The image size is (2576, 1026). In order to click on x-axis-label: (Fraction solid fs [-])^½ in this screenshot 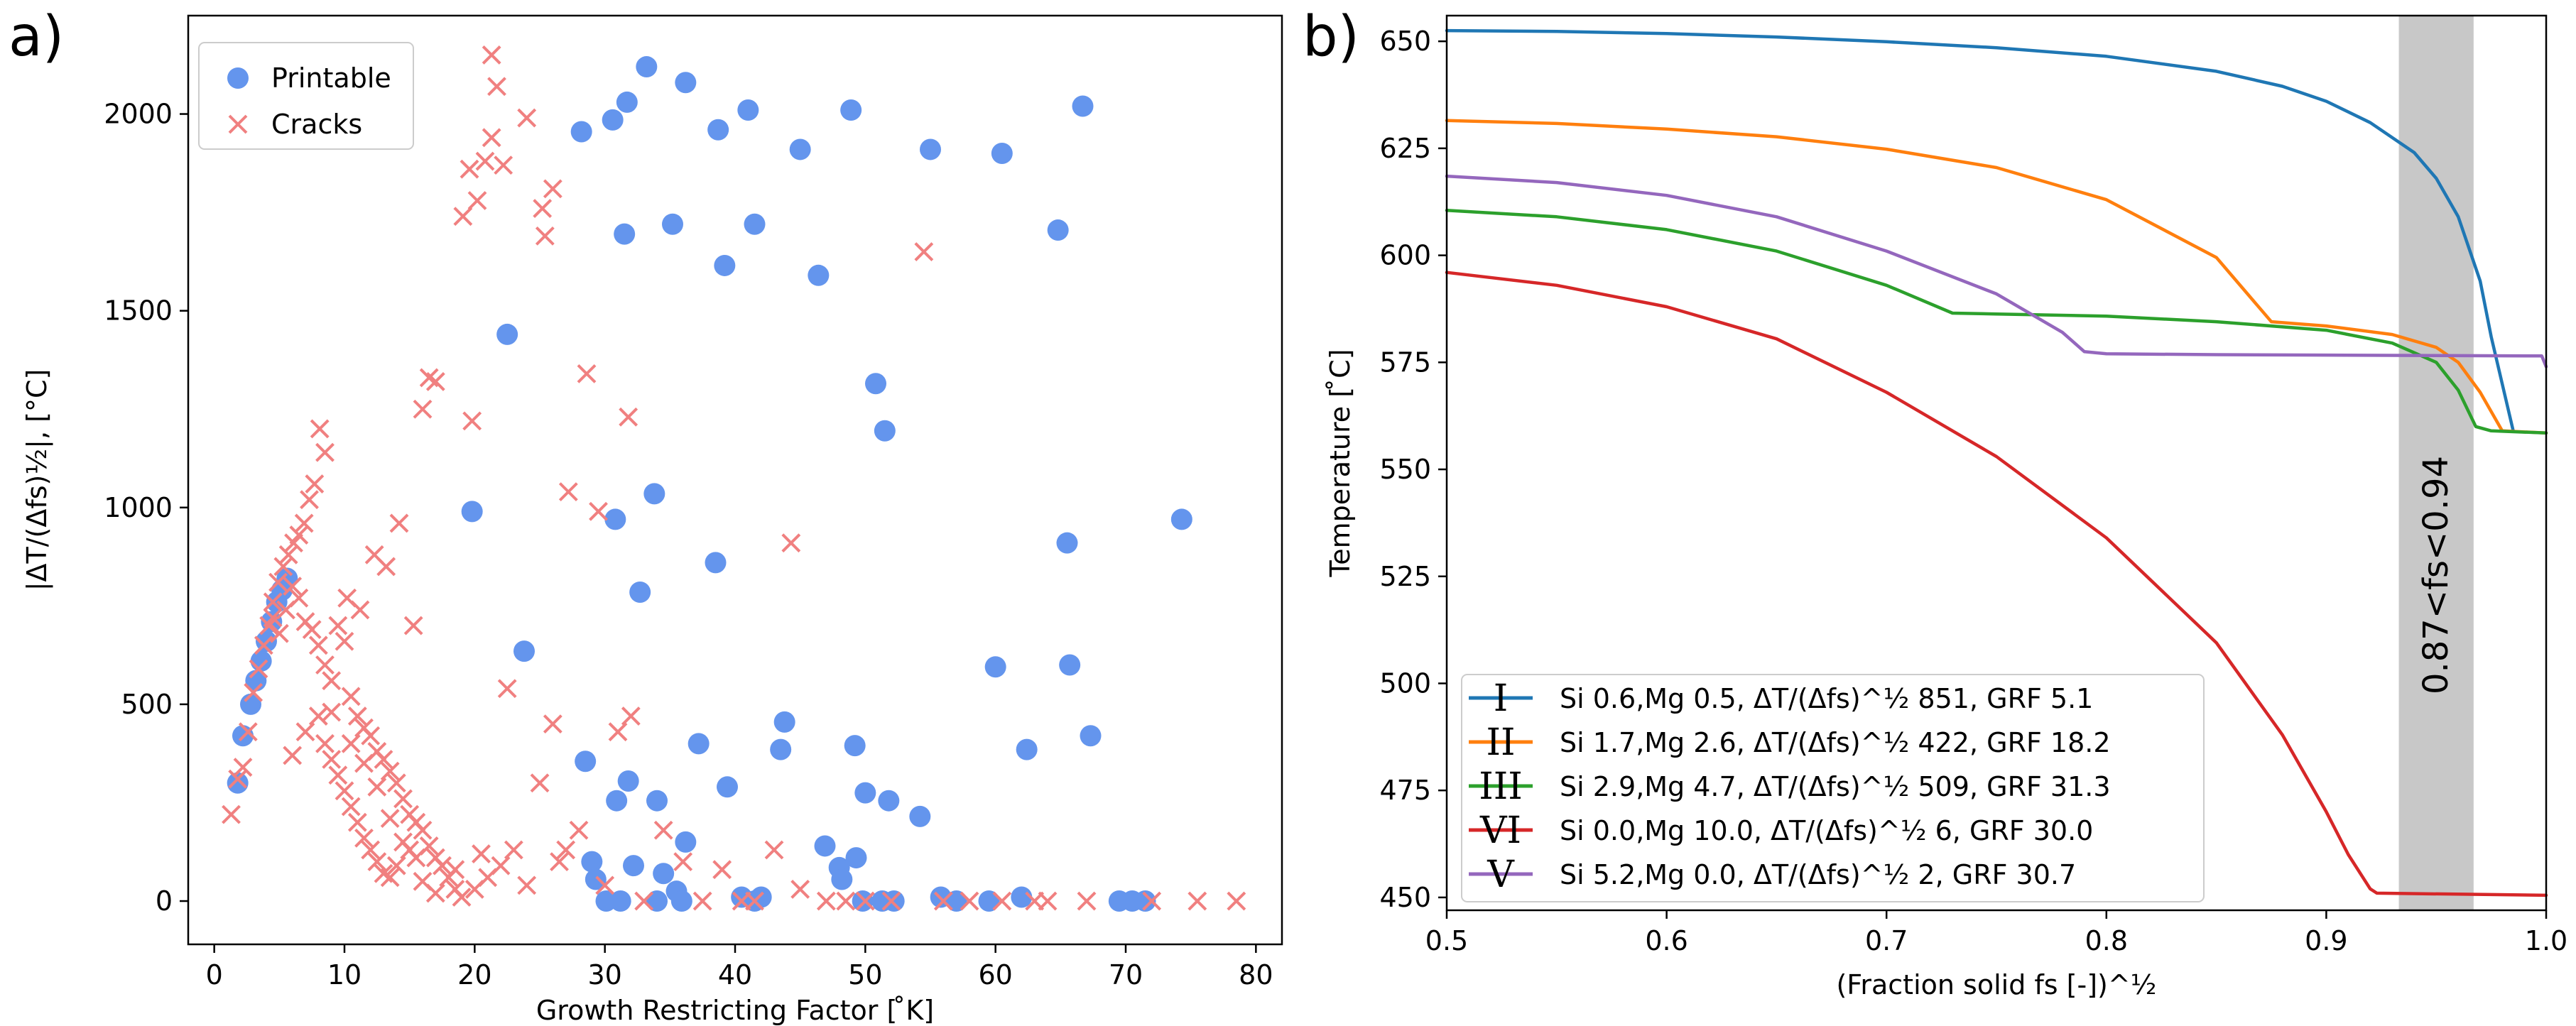, I will do `click(1996, 985)`.